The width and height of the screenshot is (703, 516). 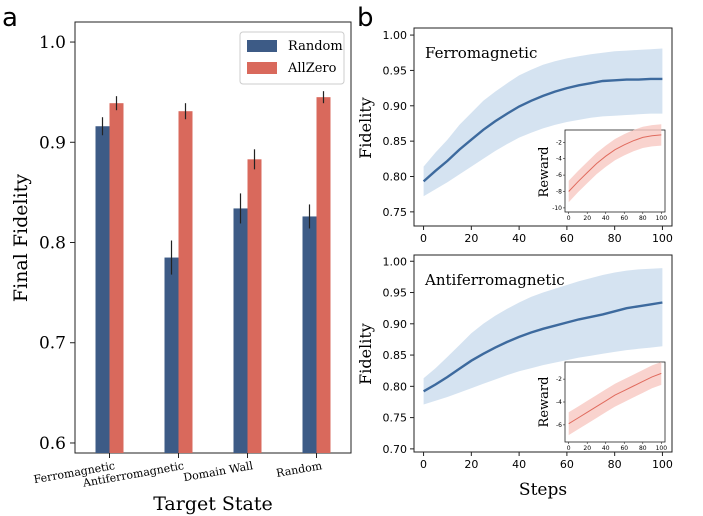 I want to click on bar-y-ticks: 0.6 0.7 0.8 0.9 1.0, so click(x=57, y=243).